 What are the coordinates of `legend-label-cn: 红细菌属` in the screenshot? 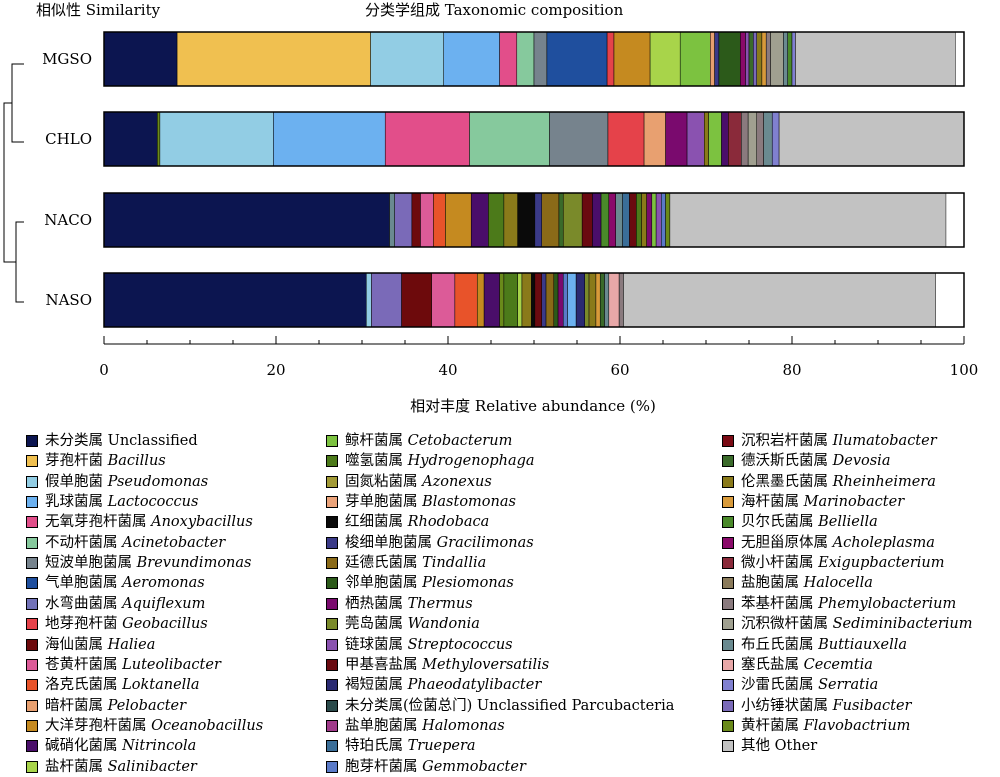 It's located at (374, 522).